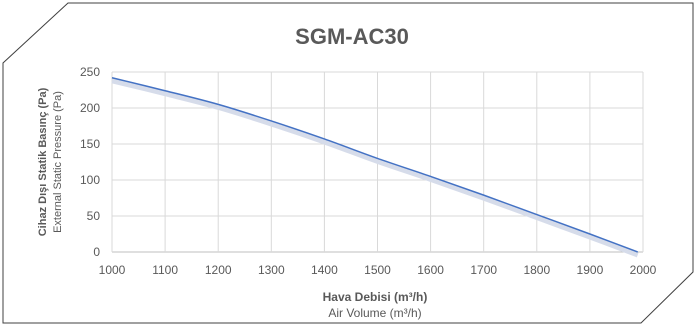 This screenshot has height=327, width=696. Describe the element at coordinates (90, 180) in the screenshot. I see `y-tick-label: 100` at that location.